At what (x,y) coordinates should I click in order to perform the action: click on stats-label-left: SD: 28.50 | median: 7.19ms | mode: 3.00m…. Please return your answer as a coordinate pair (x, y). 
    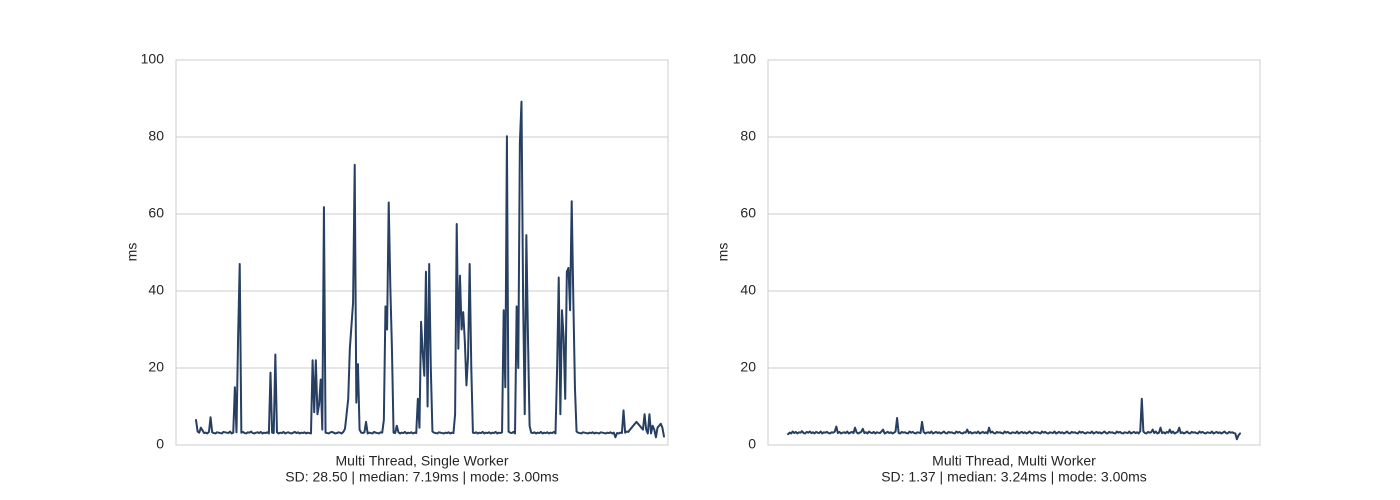
    Looking at the image, I should click on (421, 477).